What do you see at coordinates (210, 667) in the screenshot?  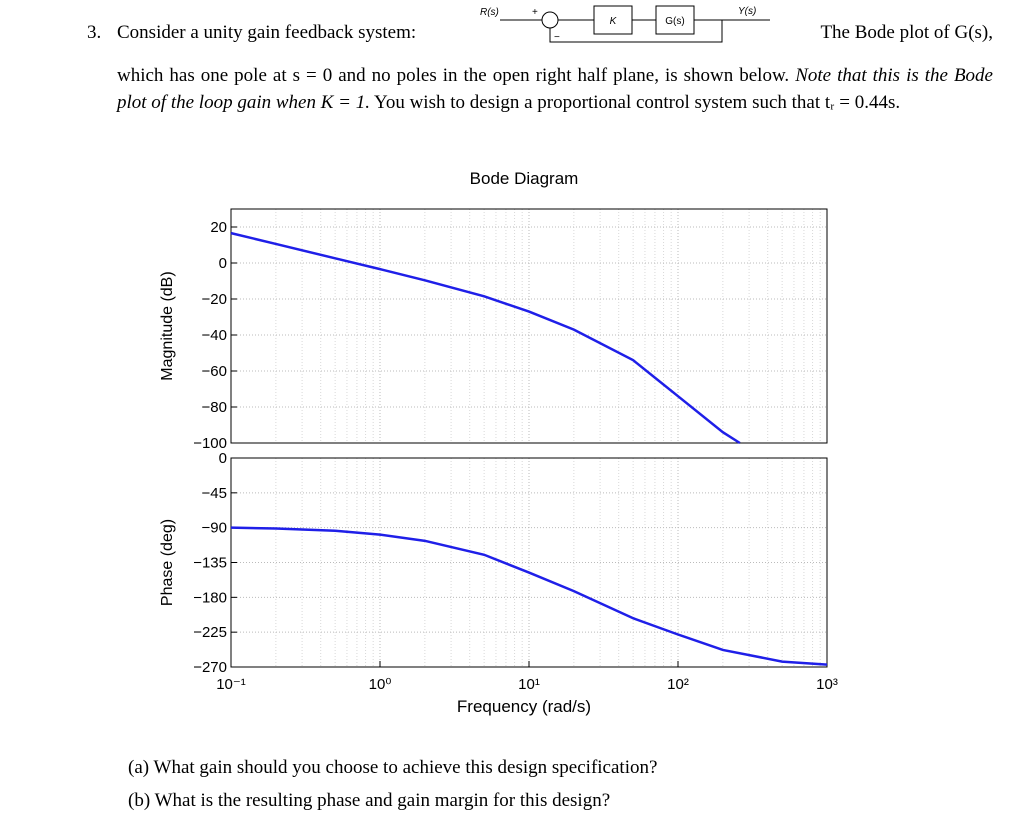 I see `y-tick-label: −270` at bounding box center [210, 667].